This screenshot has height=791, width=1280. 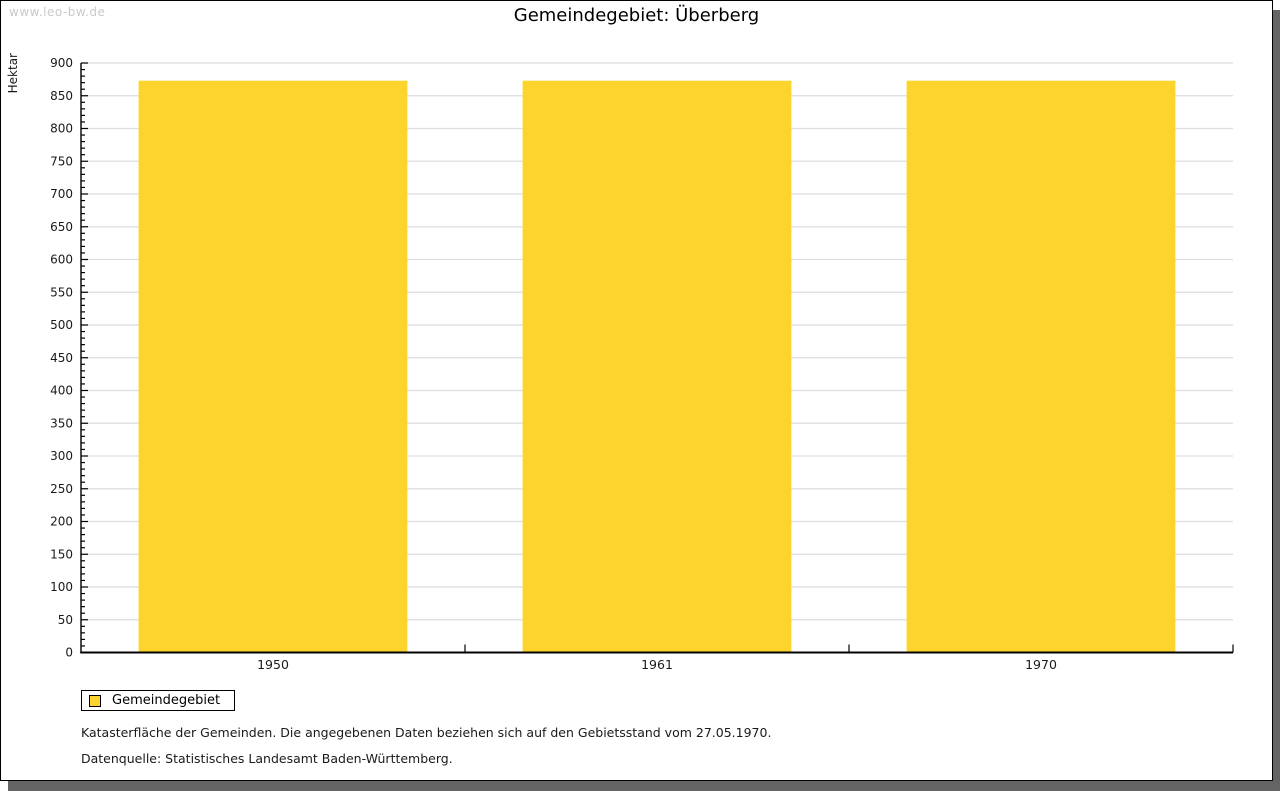 I want to click on y-tick-label: 800, so click(x=61, y=129).